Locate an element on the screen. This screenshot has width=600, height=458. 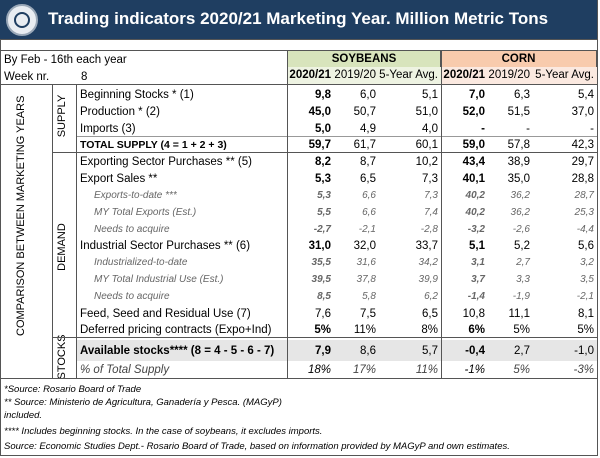
value-cell-soy-5yr: 10,2 is located at coordinates (426, 162).